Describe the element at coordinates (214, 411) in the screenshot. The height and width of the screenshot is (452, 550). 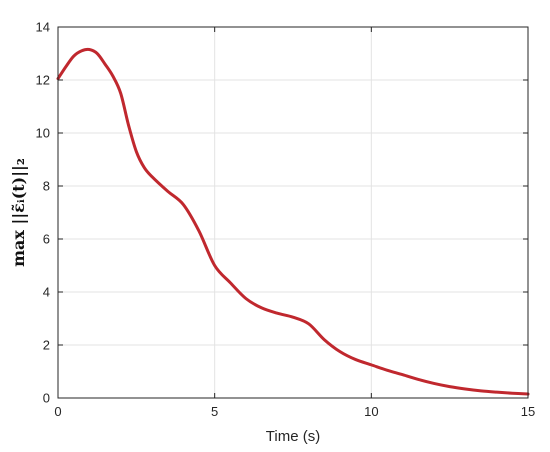
I see `x-tick-label: 5` at that location.